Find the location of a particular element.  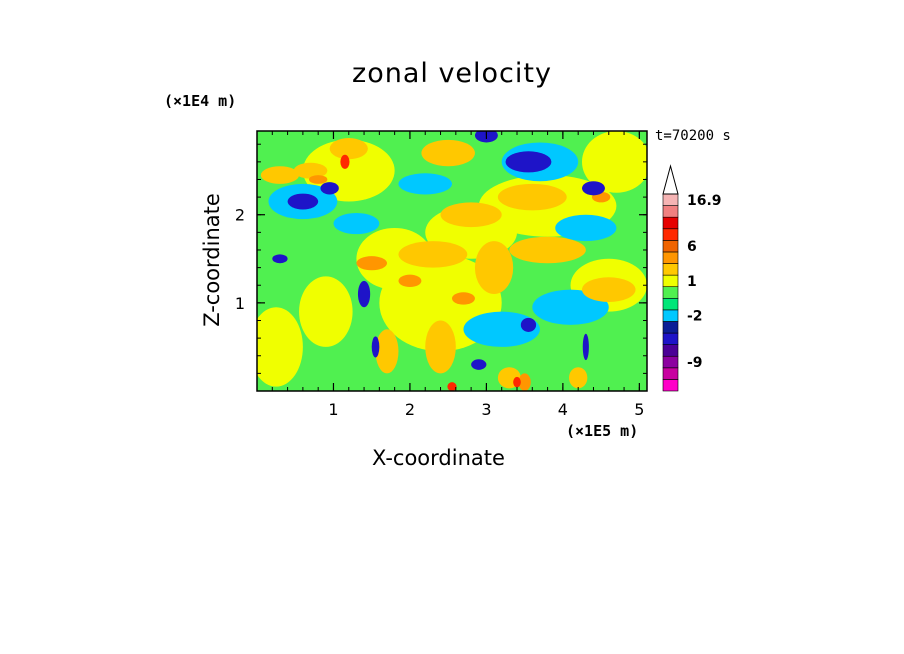

x-tick-label-3: 3 is located at coordinates (486, 409).